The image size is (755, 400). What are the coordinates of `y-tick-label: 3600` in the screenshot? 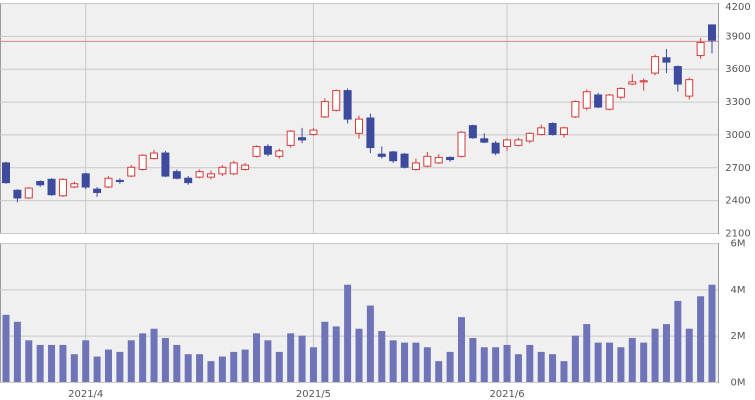 It's located at (737, 69).